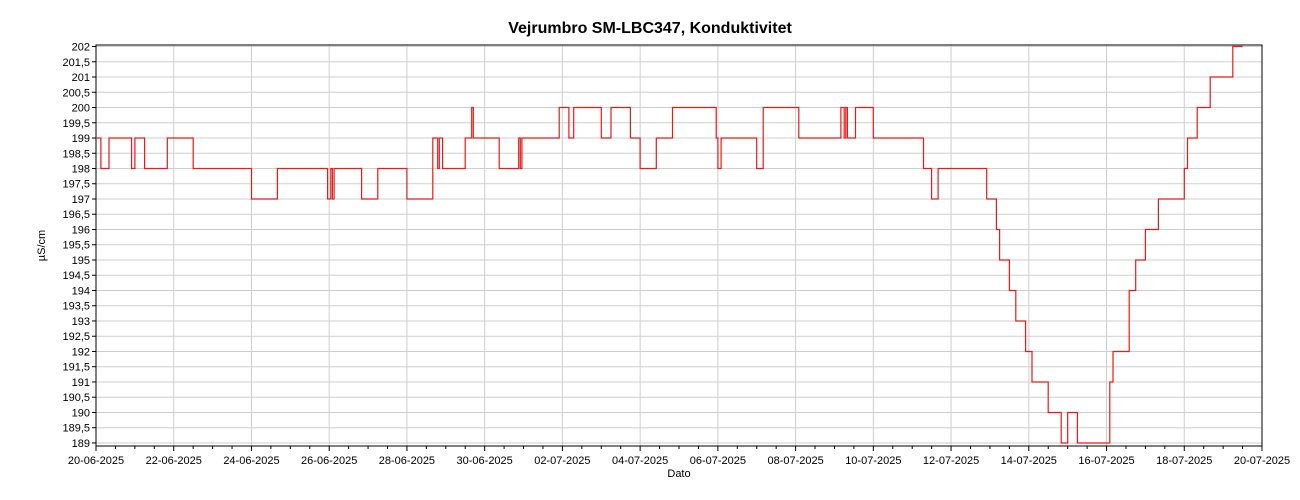 The height and width of the screenshot is (500, 1300). What do you see at coordinates (1106, 461) in the screenshot?
I see `x-tick-label: 16-07-2025` at bounding box center [1106, 461].